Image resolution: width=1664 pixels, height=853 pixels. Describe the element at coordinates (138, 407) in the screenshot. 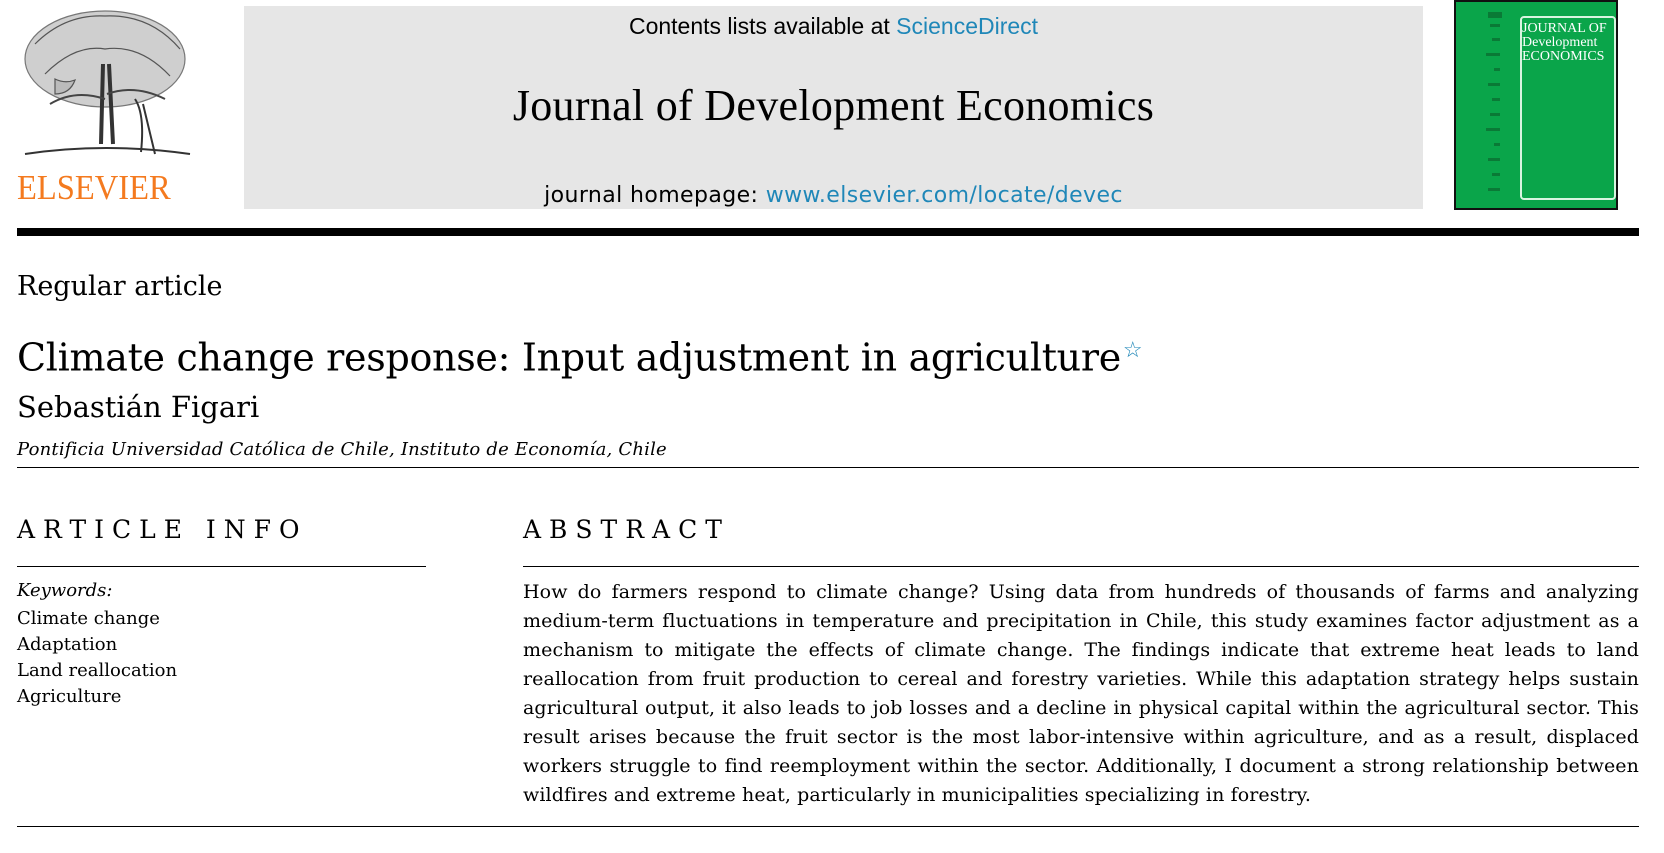

I see `author-name: Sebastián Figari` at that location.